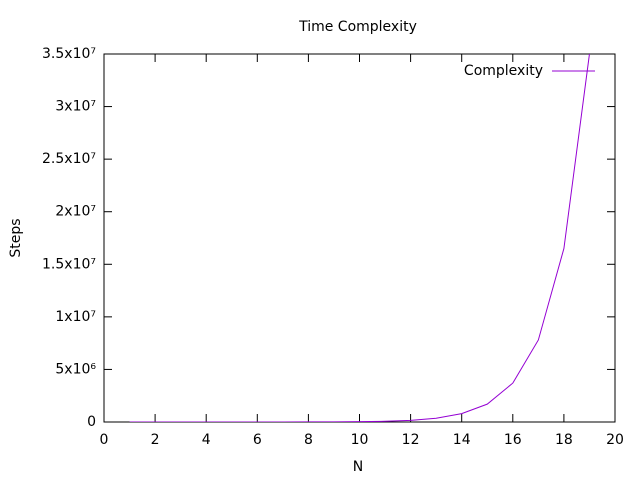 The height and width of the screenshot is (480, 640). What do you see at coordinates (155, 440) in the screenshot?
I see `x-tick-label: 2` at bounding box center [155, 440].